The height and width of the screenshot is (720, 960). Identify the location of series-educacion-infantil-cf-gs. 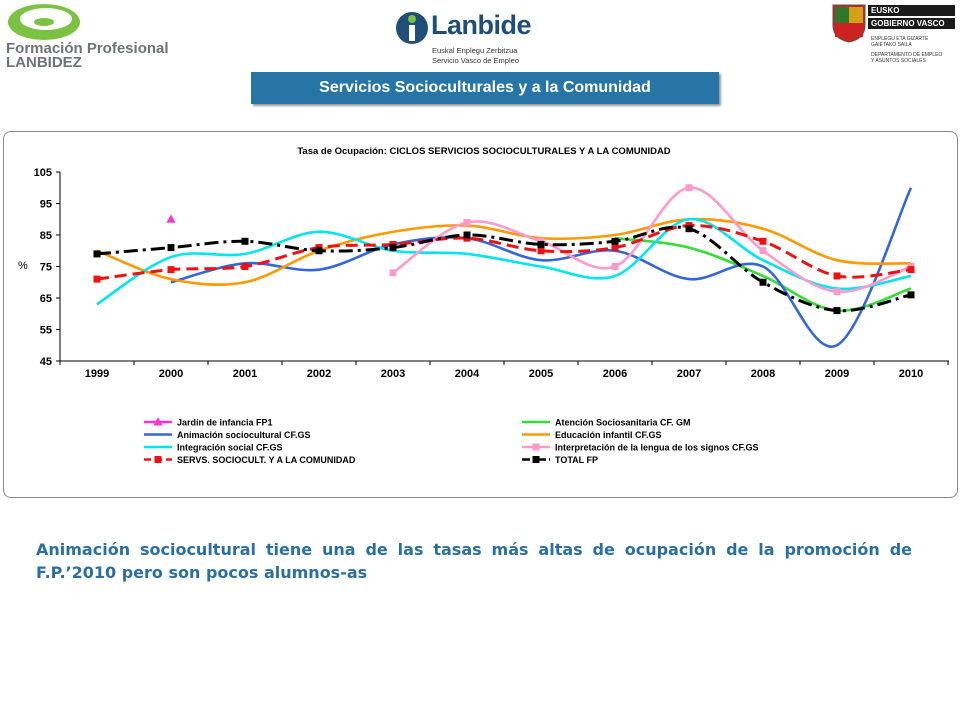
(504, 251).